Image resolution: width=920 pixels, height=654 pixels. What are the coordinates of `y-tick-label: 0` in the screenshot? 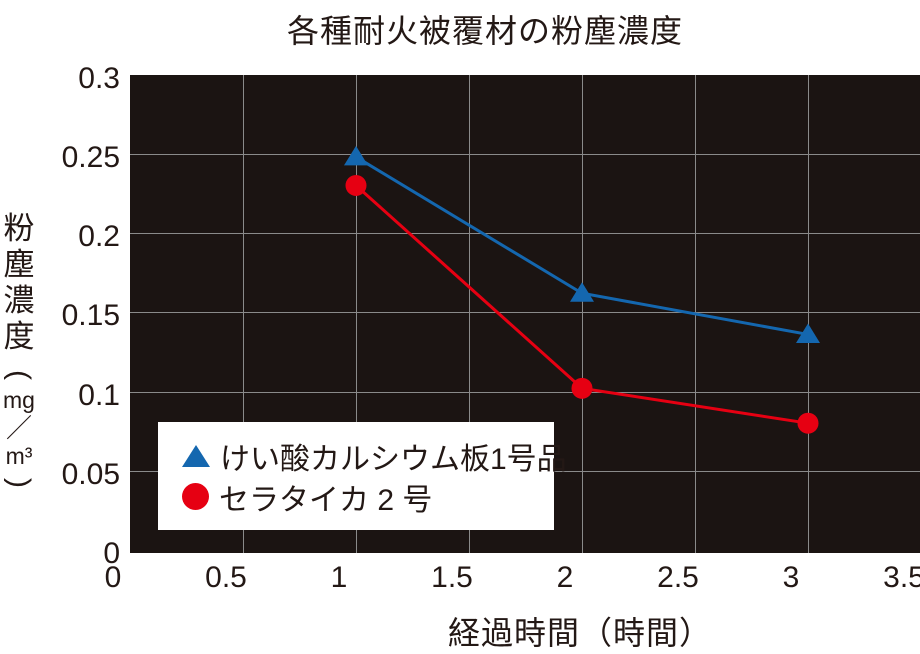 It's located at (111, 553).